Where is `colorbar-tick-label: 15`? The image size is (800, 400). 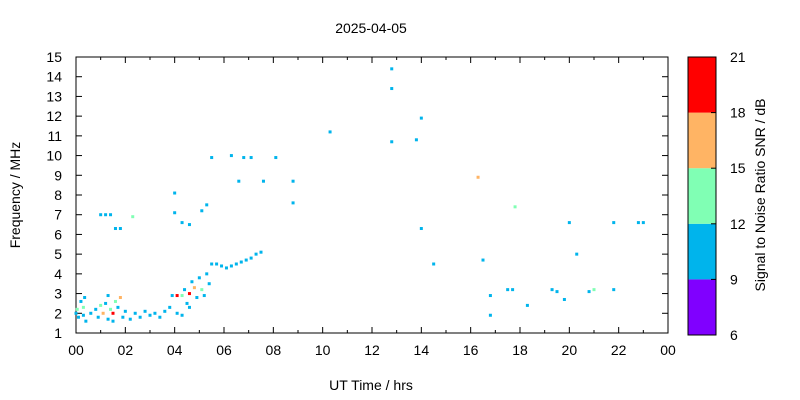 colorbar-tick-label: 15 is located at coordinates (738, 168).